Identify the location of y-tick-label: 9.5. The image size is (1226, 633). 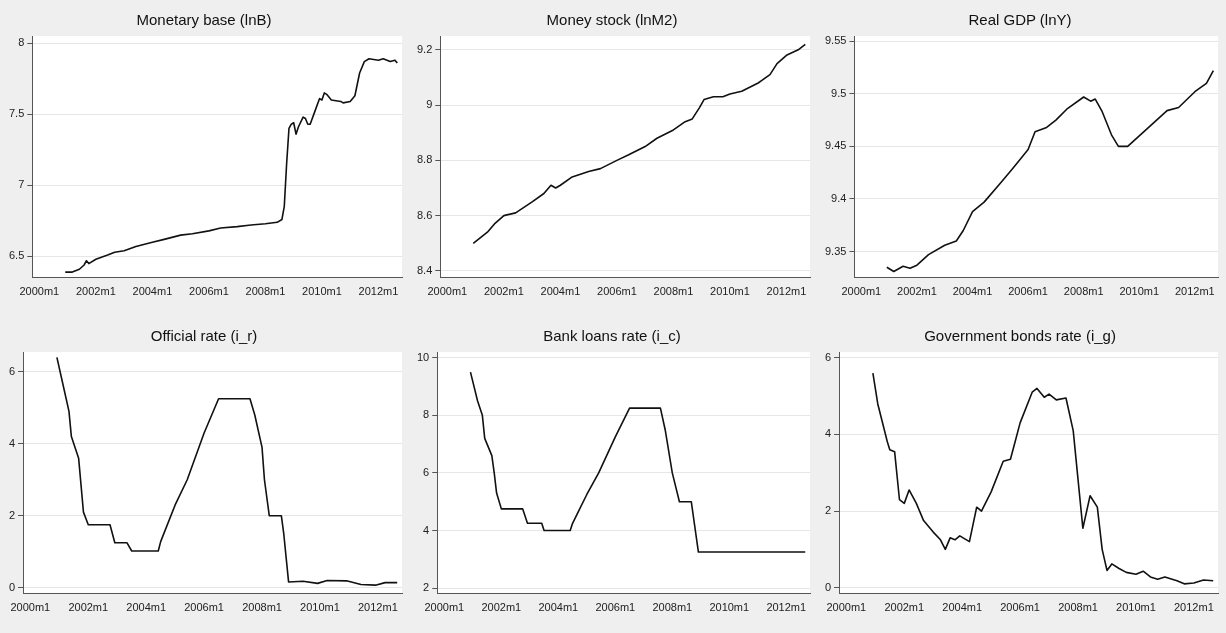
(839, 92).